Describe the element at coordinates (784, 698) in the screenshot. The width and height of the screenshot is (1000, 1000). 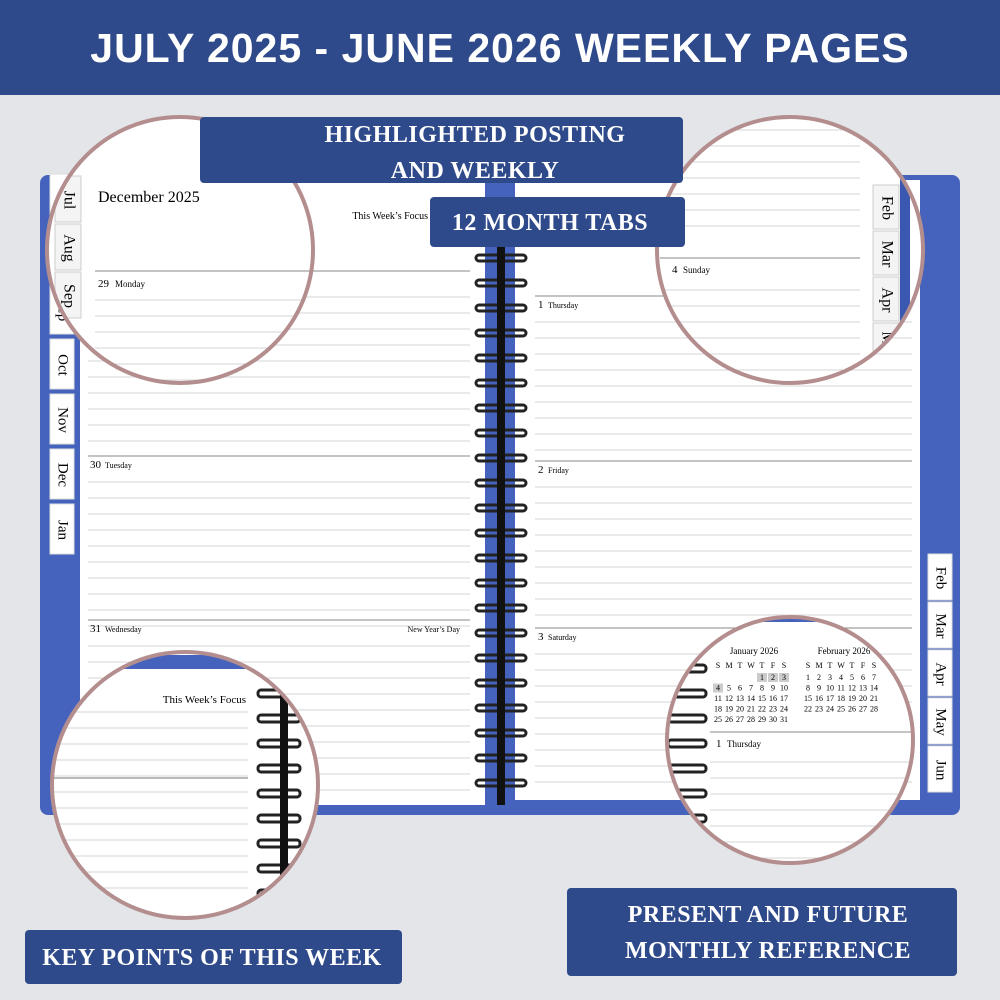
I see `calendar-day: 17` at that location.